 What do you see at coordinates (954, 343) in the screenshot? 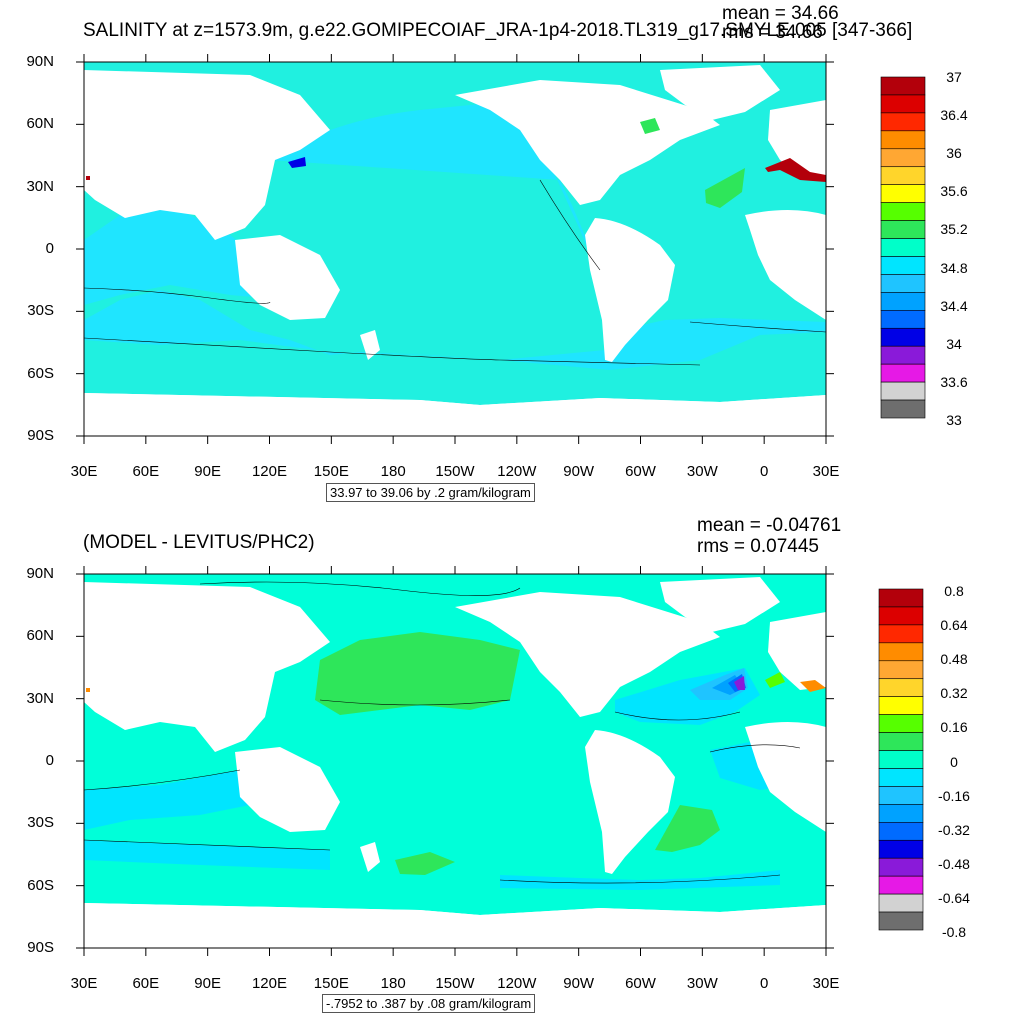
I see `colorbar-label: 34` at bounding box center [954, 343].